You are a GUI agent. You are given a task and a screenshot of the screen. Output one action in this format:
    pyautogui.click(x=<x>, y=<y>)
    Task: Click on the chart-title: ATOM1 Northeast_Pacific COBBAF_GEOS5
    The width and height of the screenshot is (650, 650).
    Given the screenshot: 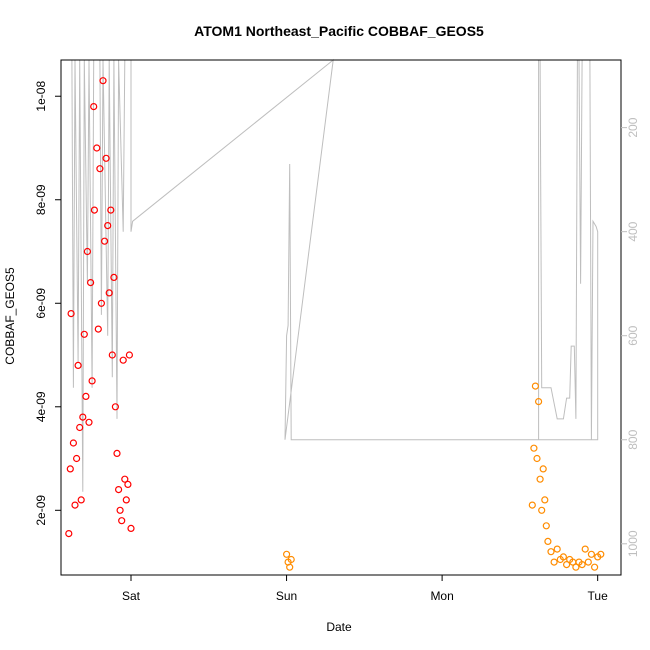 What is the action you would take?
    pyautogui.click(x=339, y=31)
    